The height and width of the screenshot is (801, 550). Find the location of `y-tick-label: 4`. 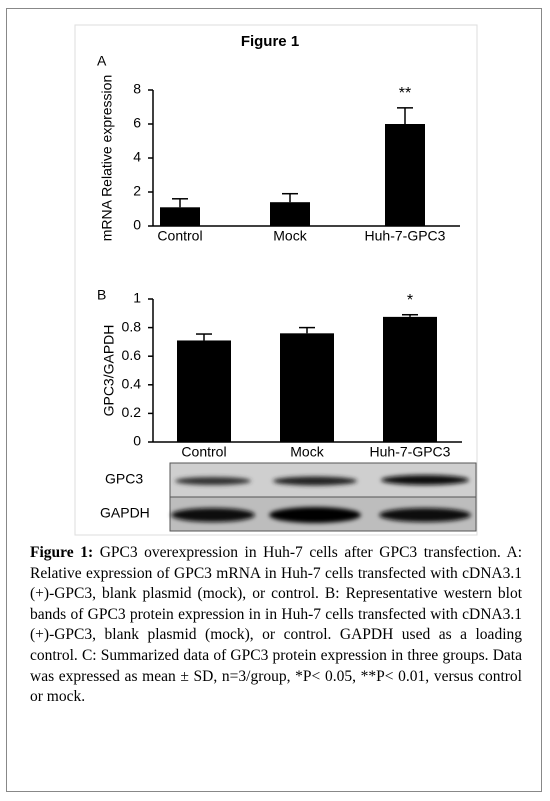

y-tick-label: 4 is located at coordinates (137, 157).